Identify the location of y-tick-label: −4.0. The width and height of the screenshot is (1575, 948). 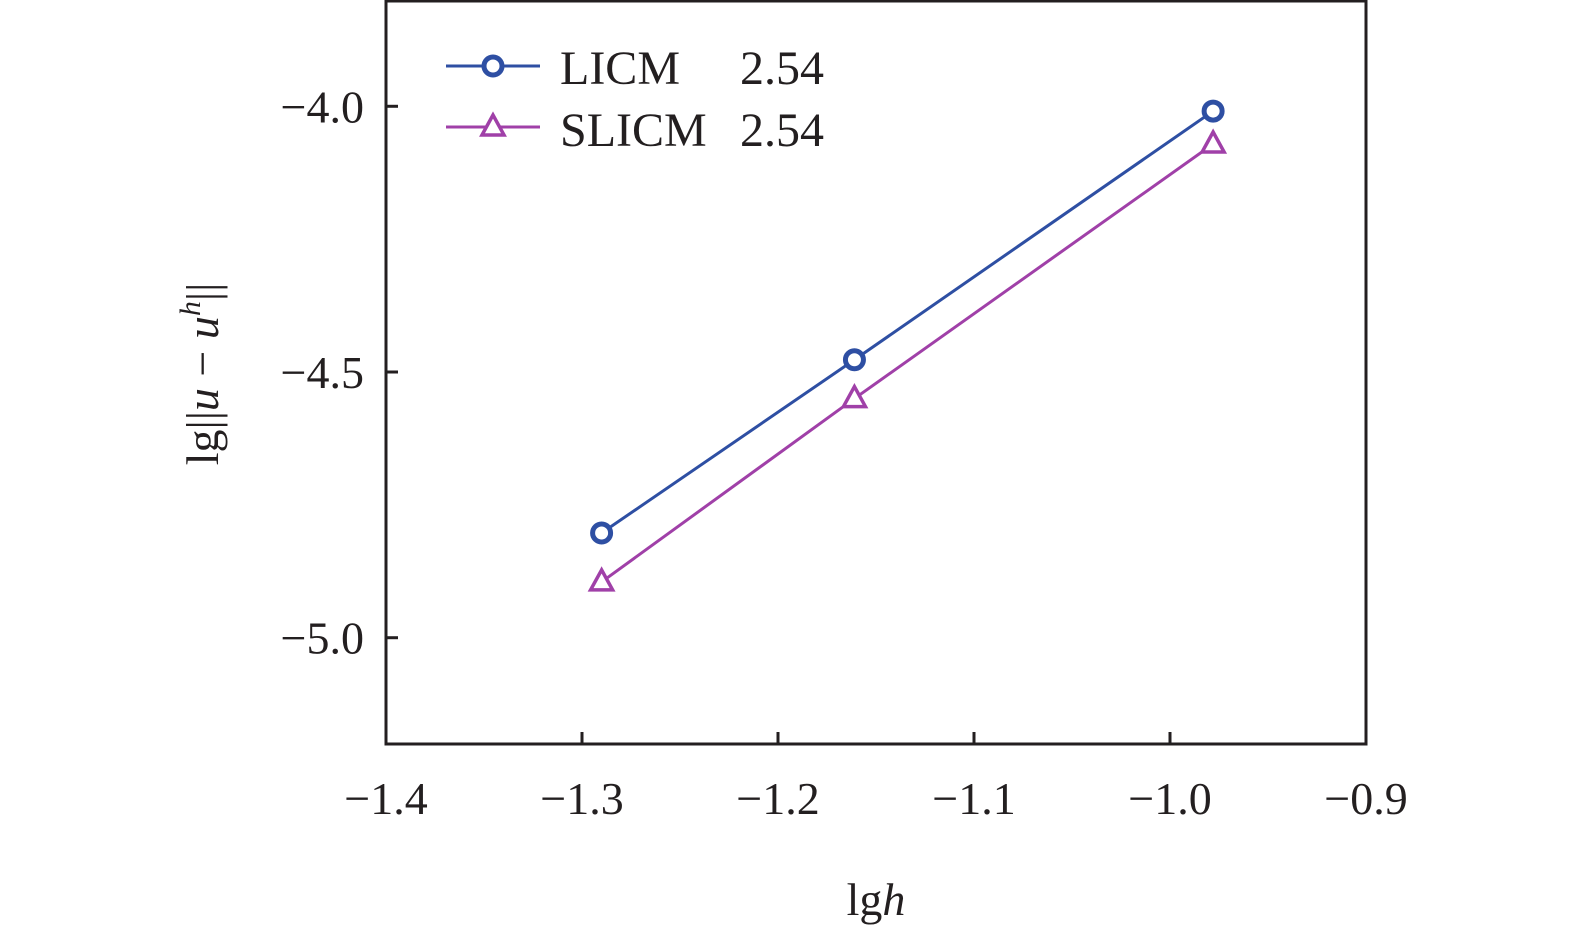
(322, 106).